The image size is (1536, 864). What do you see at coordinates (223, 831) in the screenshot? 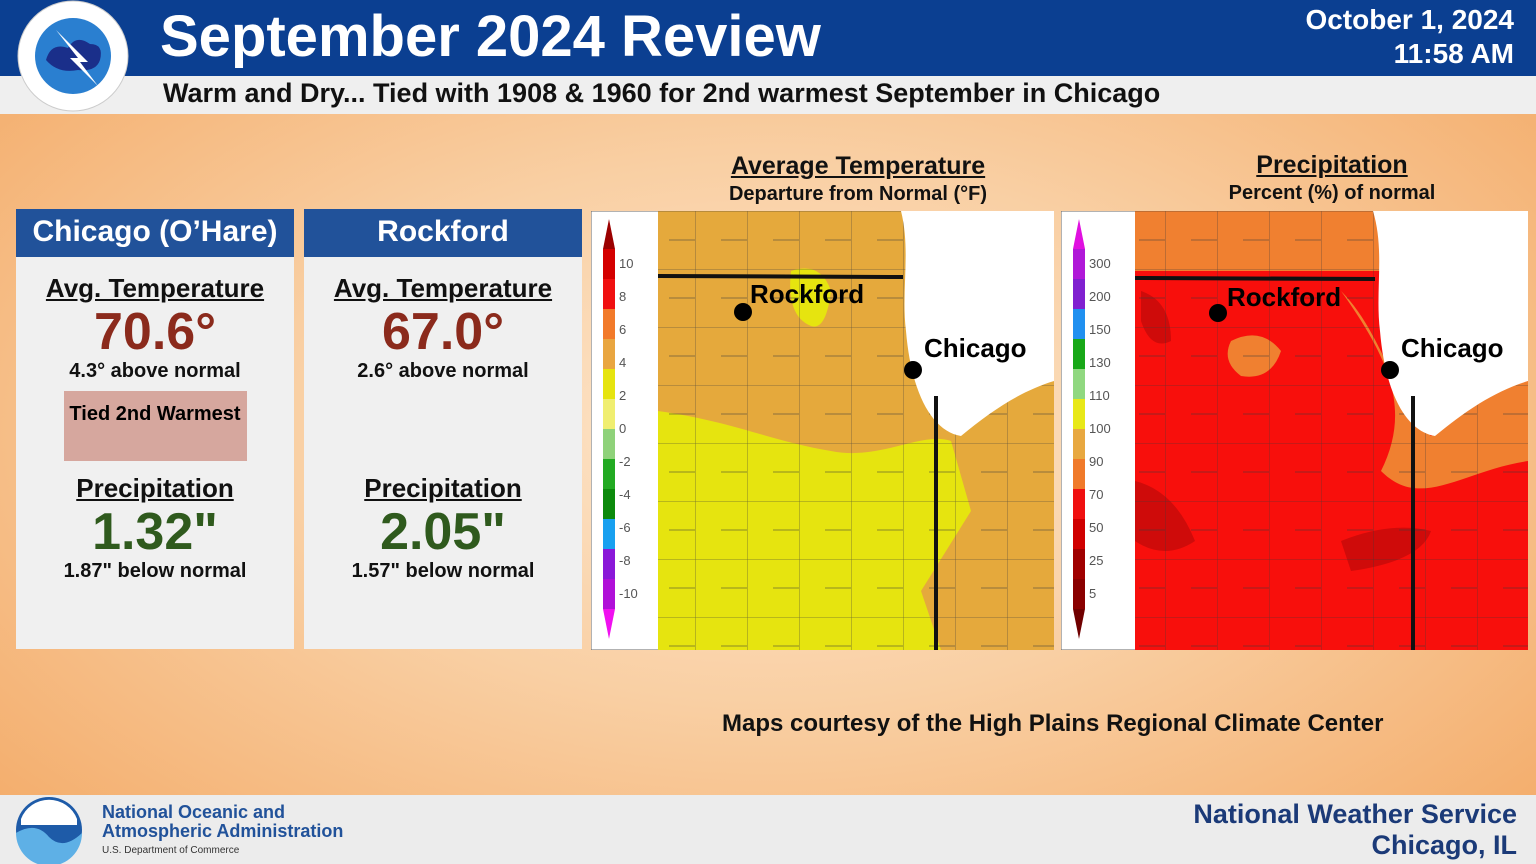
I see `org-line: Atmospheric Administration` at bounding box center [223, 831].